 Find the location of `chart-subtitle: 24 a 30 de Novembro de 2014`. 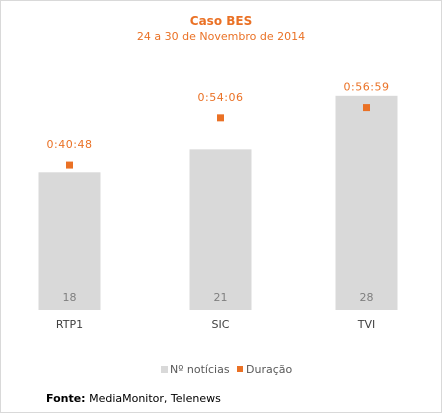

chart-subtitle: 24 a 30 de Novembro de 2014 is located at coordinates (221, 36).